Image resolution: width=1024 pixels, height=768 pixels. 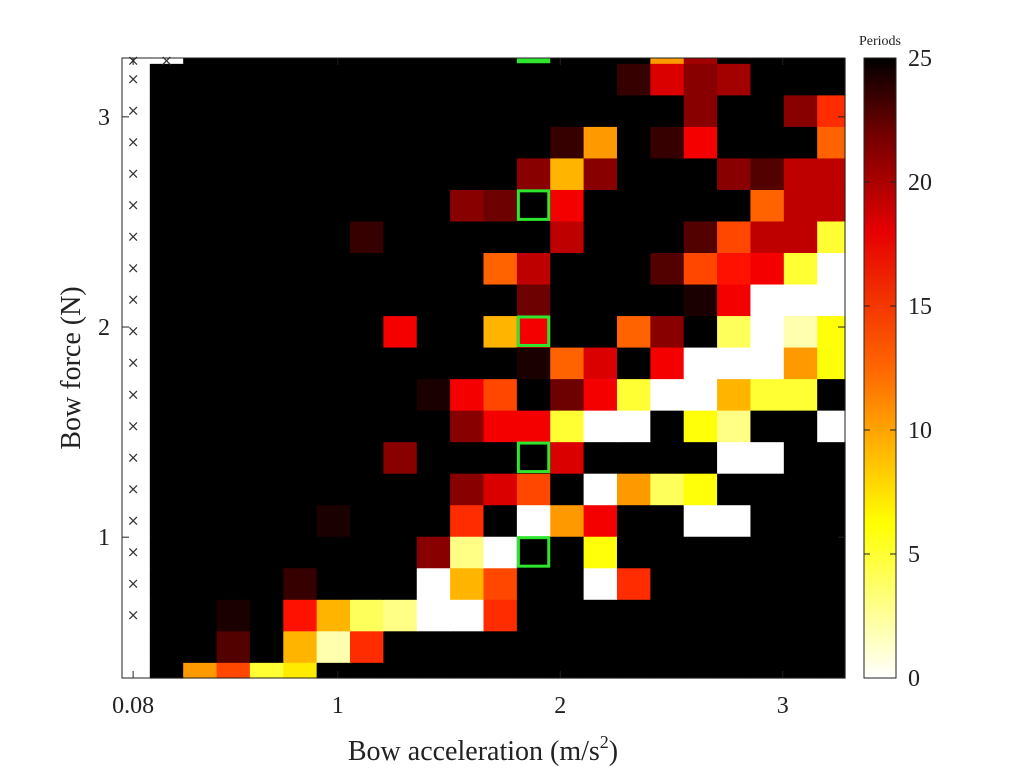 I want to click on highlighted-cells, so click(x=533, y=313).